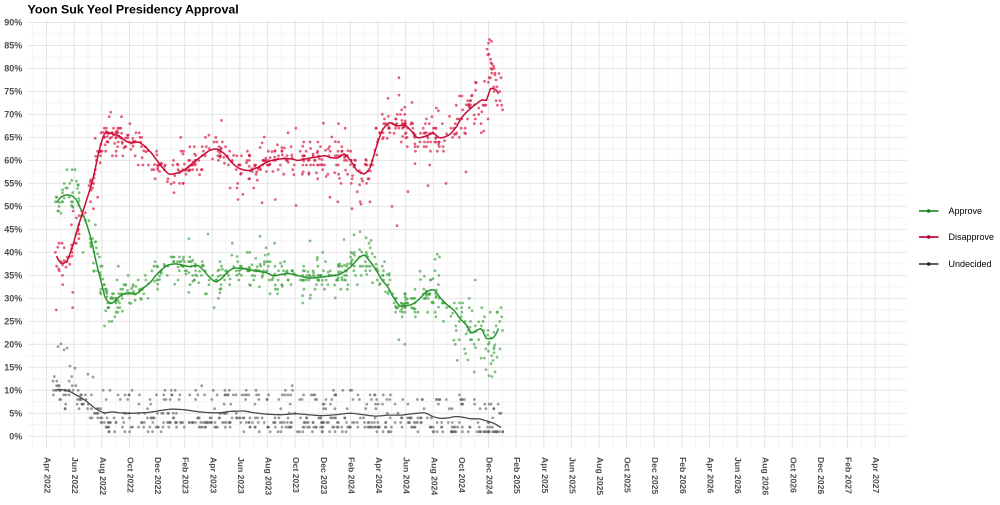  What do you see at coordinates (628, 475) in the screenshot?
I see `svg-text: Oct 2025` at bounding box center [628, 475].